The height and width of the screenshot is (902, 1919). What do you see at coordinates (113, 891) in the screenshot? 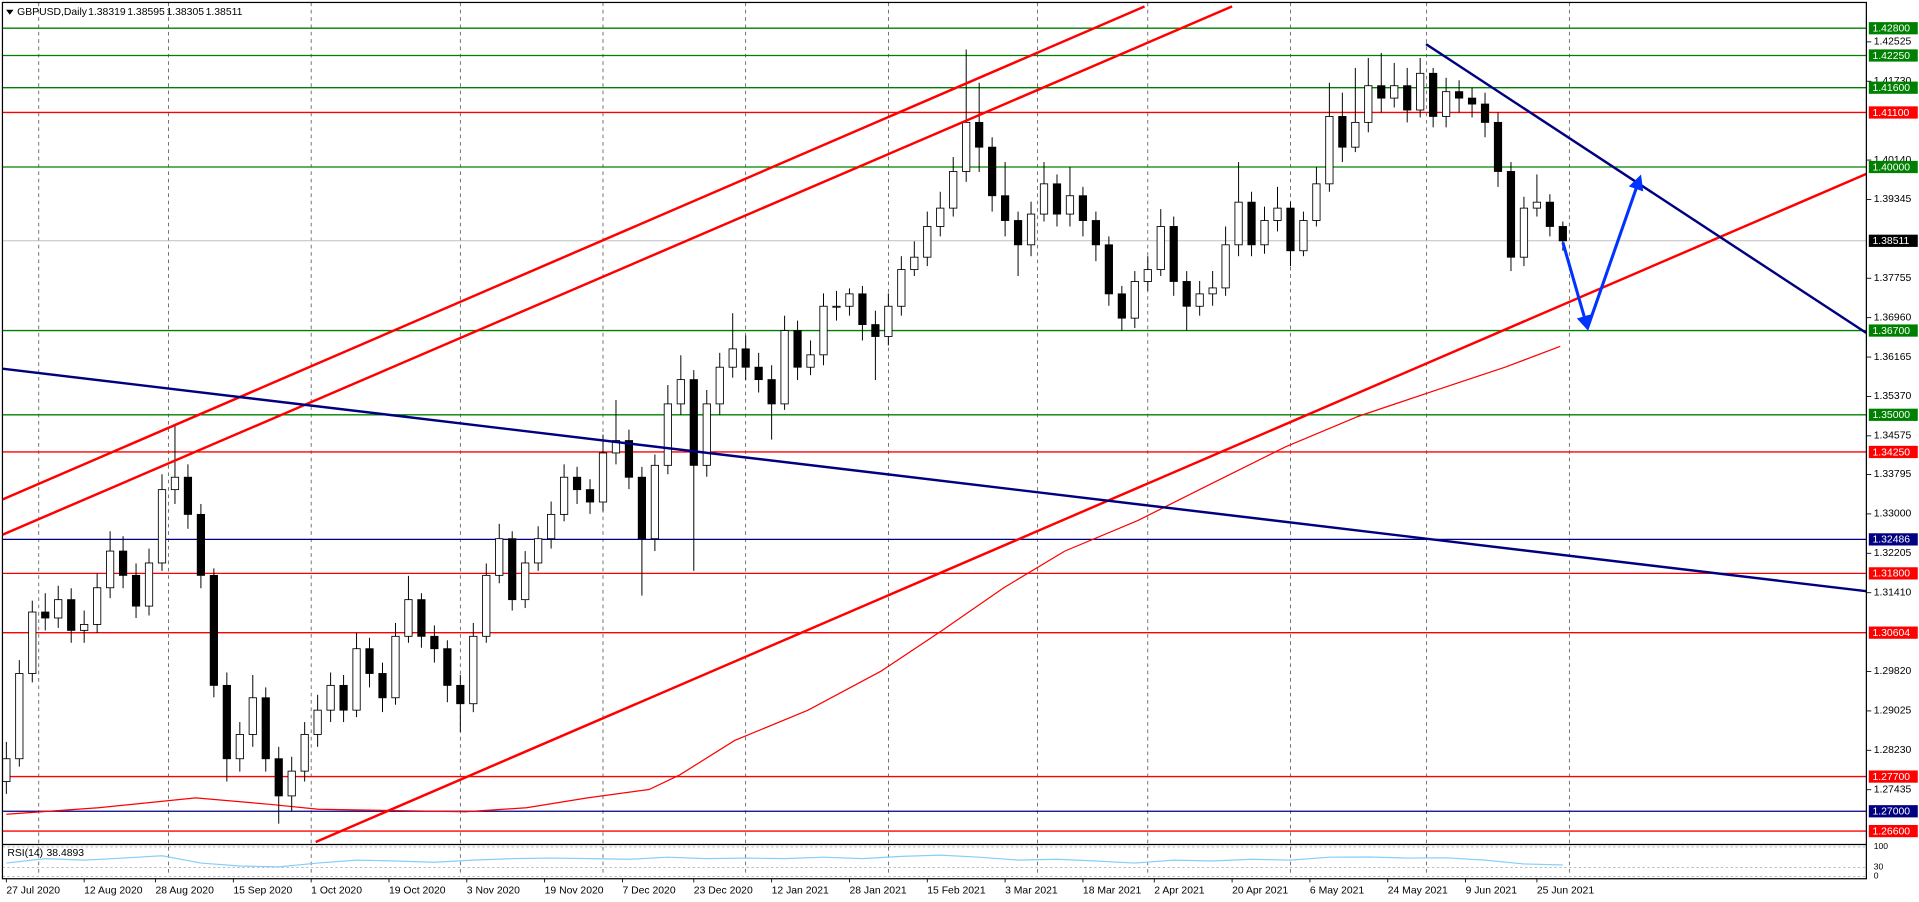
I see `x-tick-label: 12 Aug 2020` at bounding box center [113, 891].